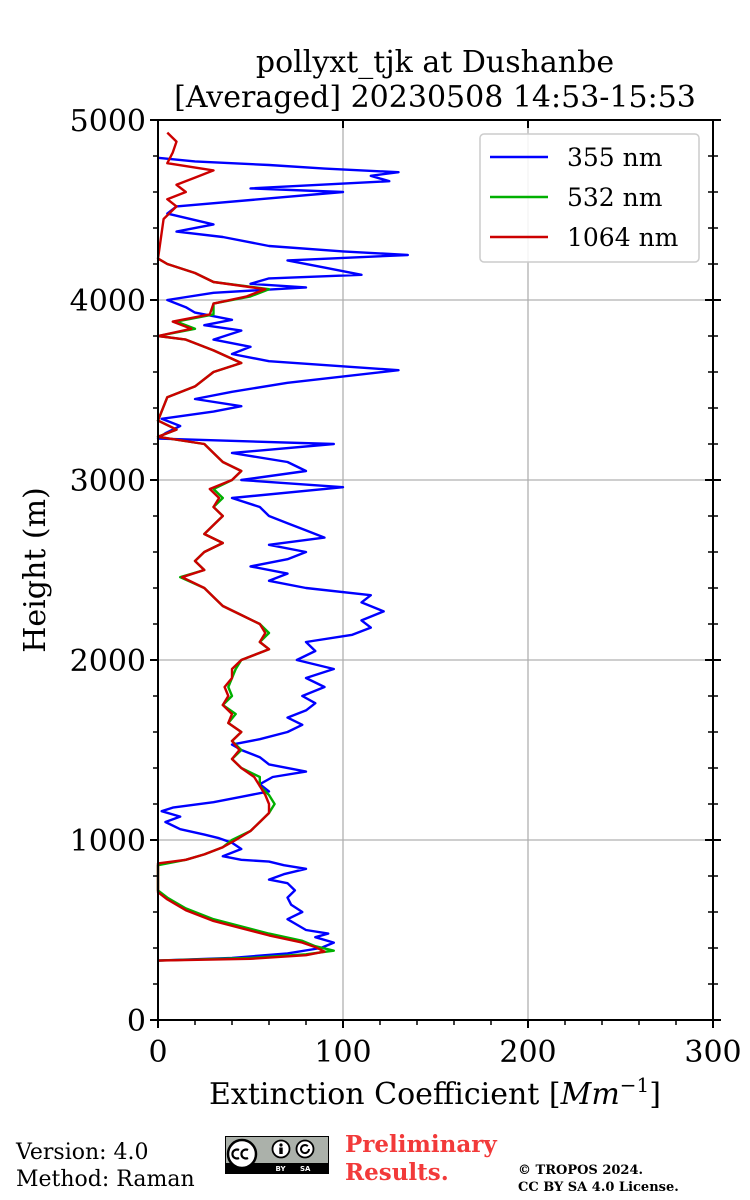 The height and width of the screenshot is (1200, 750). What do you see at coordinates (712, 1052) in the screenshot?
I see `x-tick-label: 300` at bounding box center [712, 1052].